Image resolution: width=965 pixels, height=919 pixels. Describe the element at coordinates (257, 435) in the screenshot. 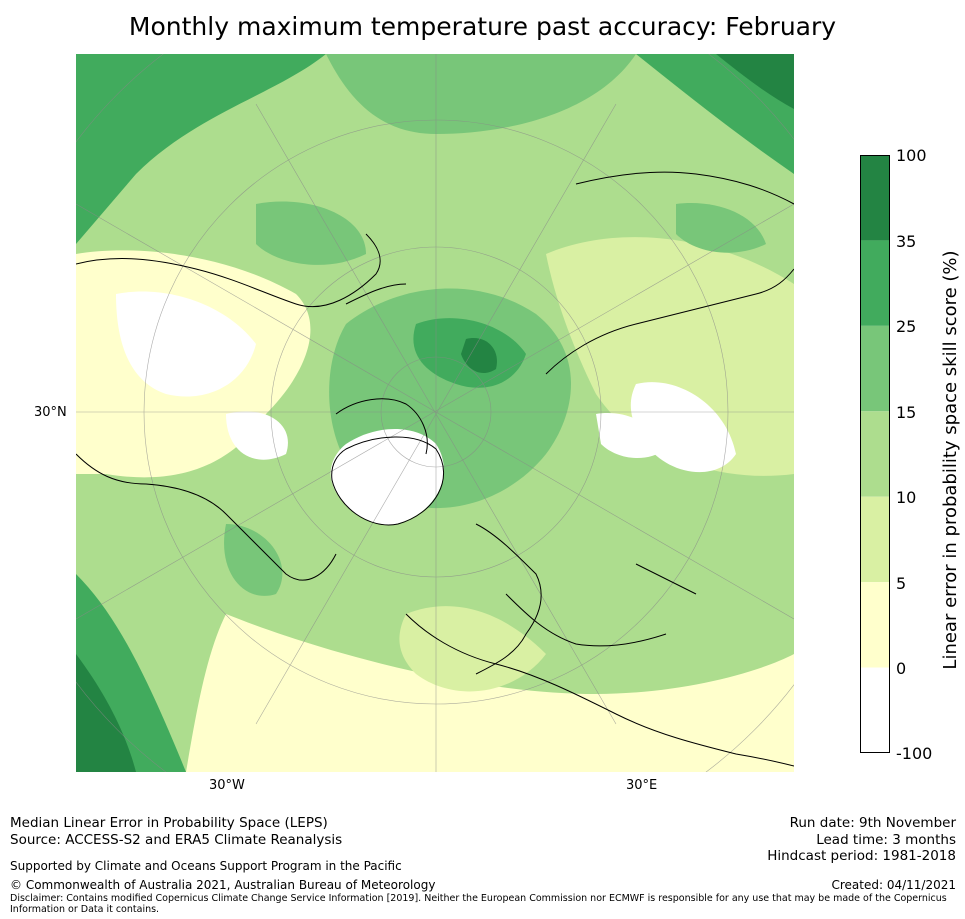

I see `region-white-nw` at that location.